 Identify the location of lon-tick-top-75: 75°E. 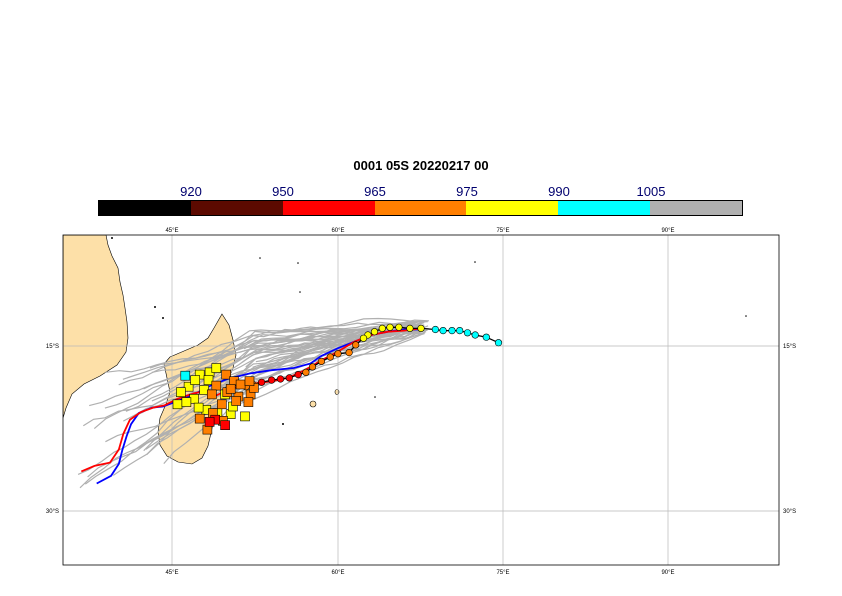
(502, 231).